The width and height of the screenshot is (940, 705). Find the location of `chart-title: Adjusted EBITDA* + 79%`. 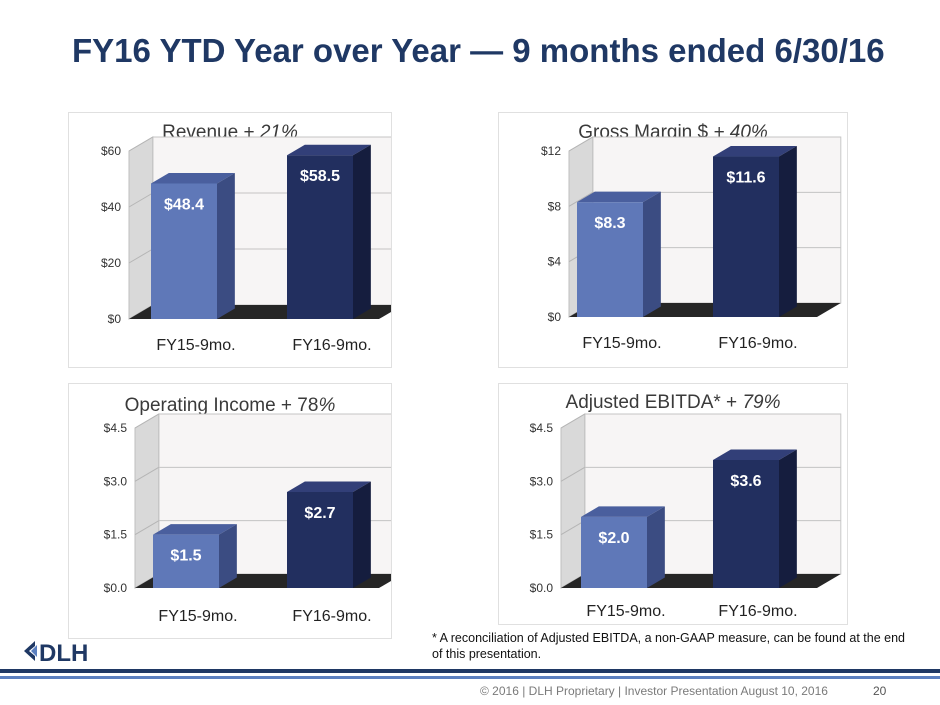

chart-title: Adjusted EBITDA* + 79% is located at coordinates (673, 403).